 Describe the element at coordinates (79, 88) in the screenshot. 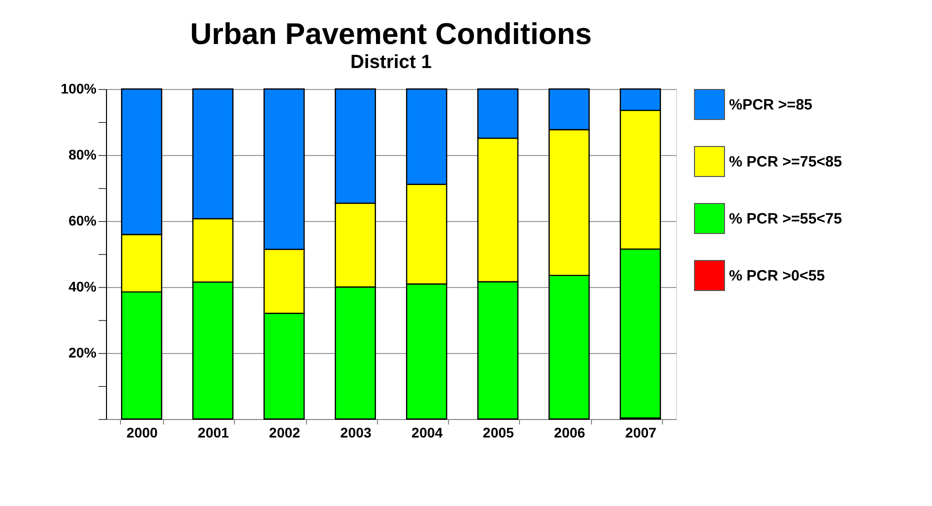

I see `y-tick-label: 100%` at that location.